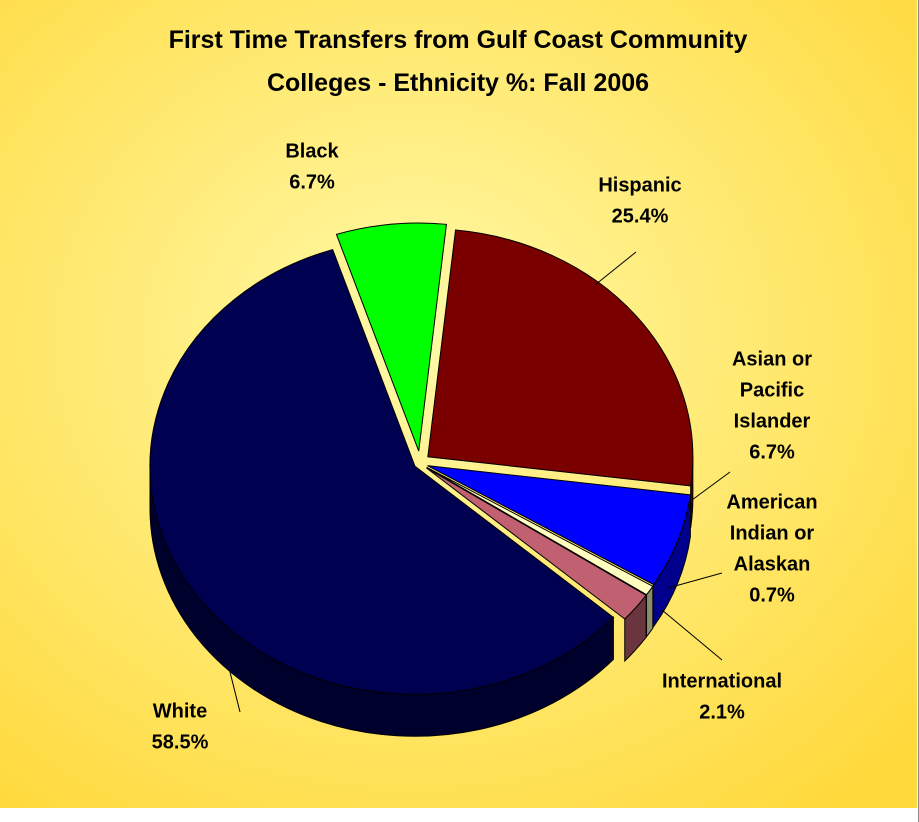 Image resolution: width=919 pixels, height=822 pixels. What do you see at coordinates (772, 422) in the screenshot?
I see `slice-label-line: Islander` at bounding box center [772, 422].